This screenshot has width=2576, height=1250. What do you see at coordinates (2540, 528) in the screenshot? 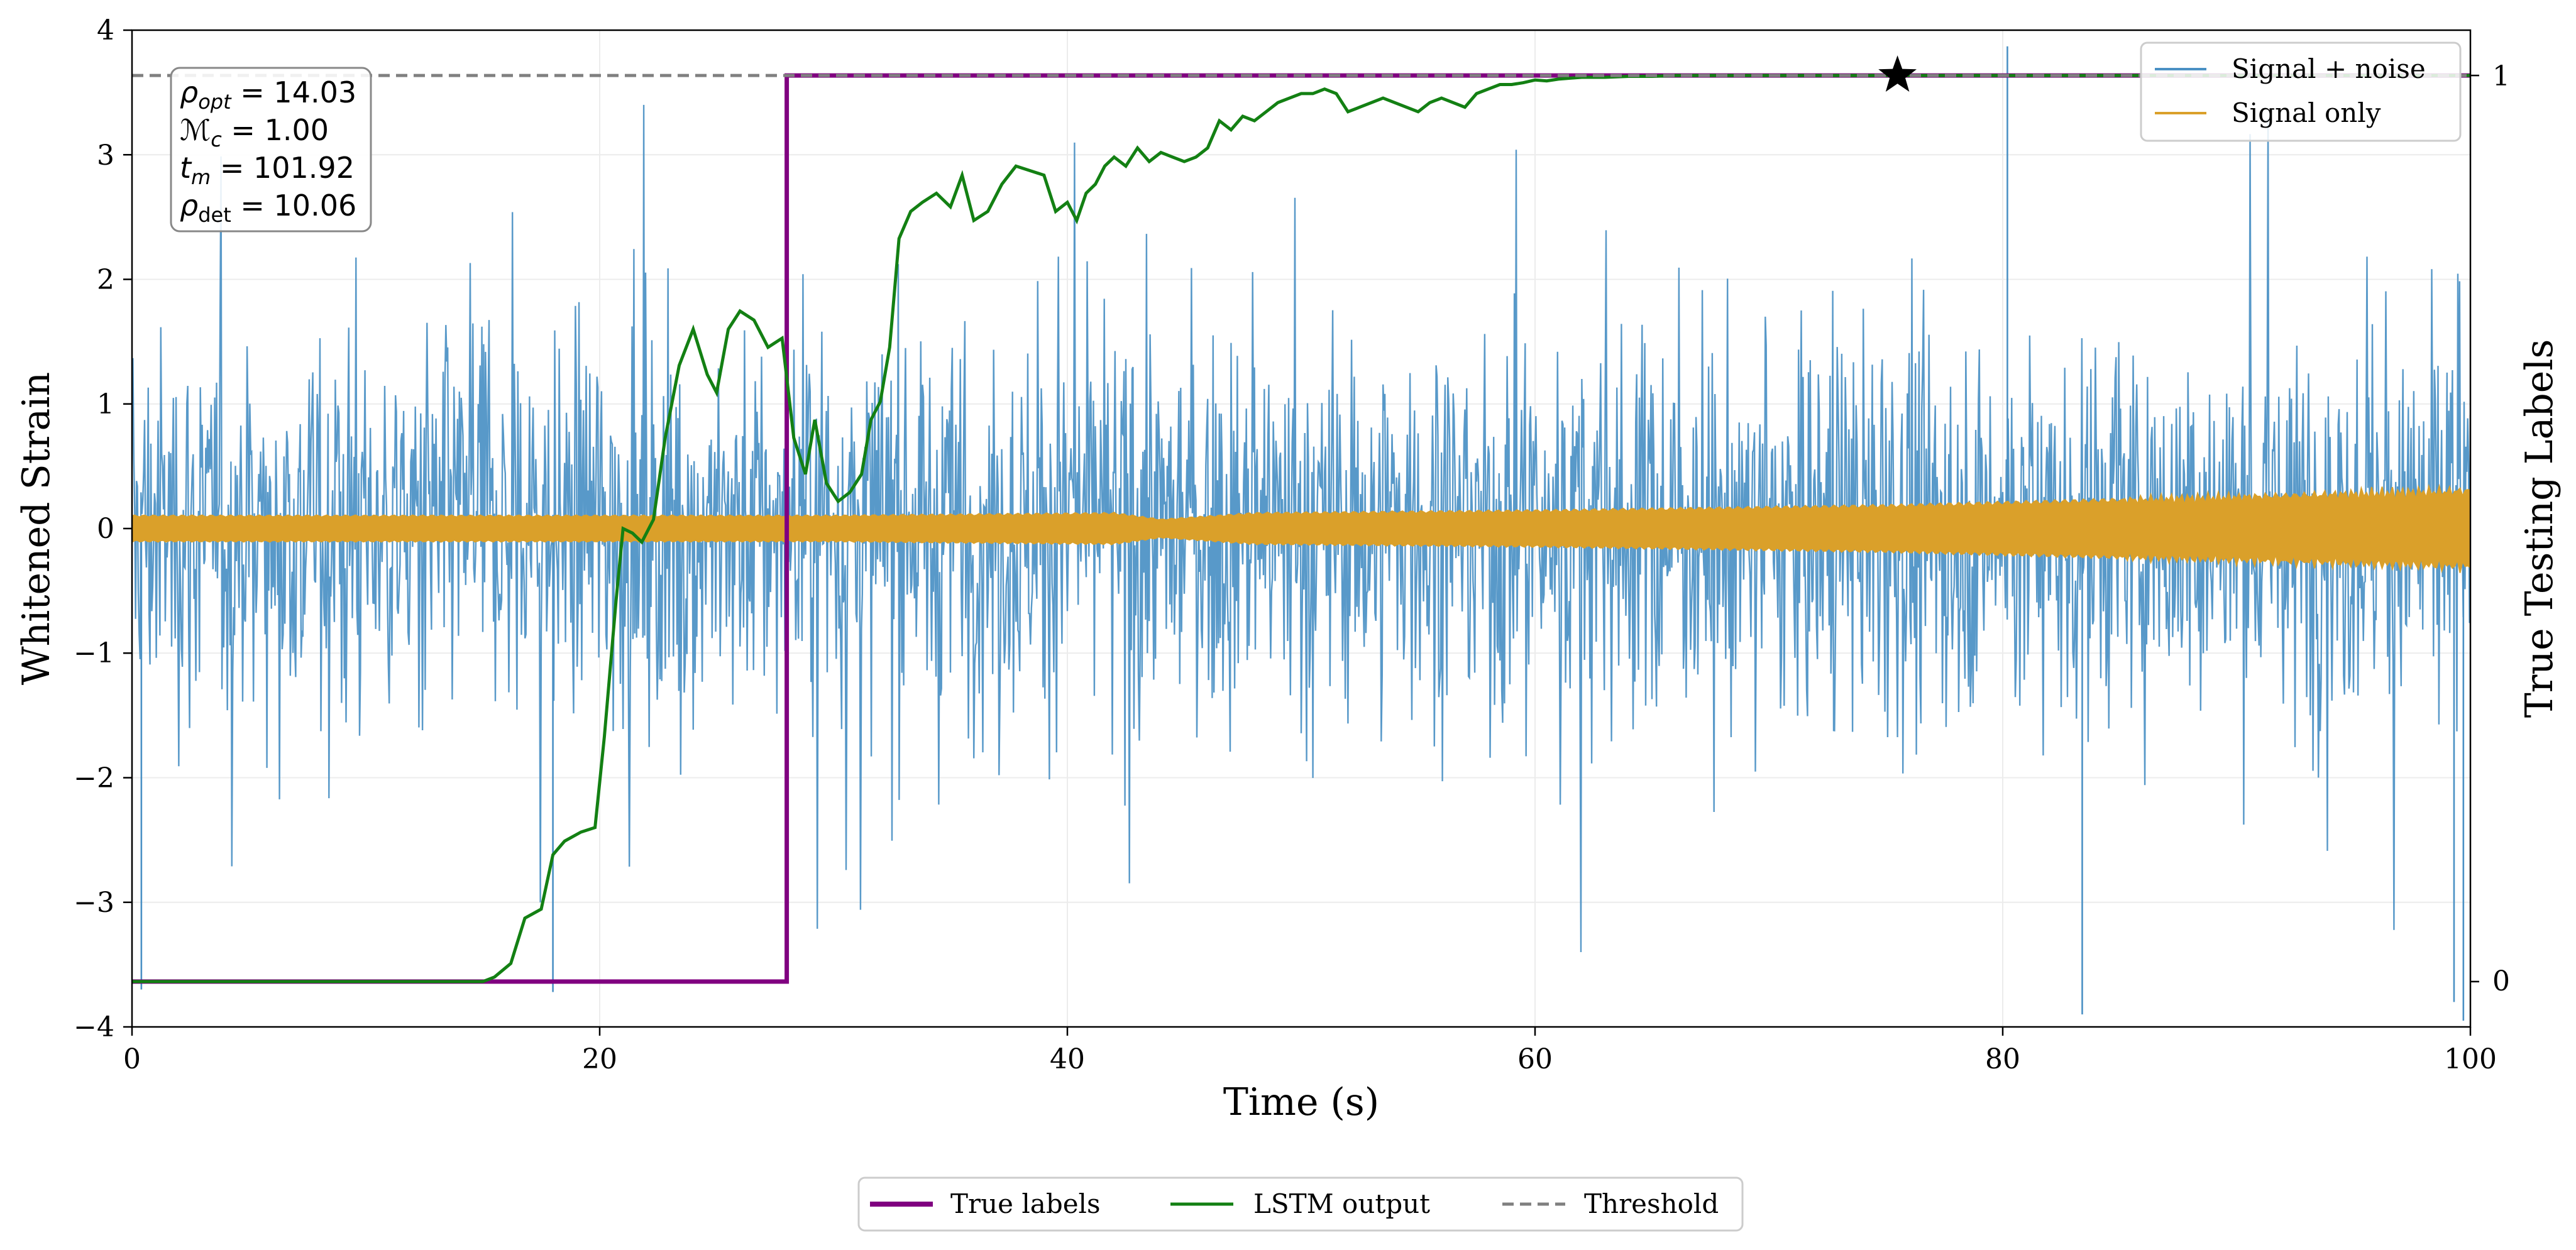
I see `y-right-axis-title: True Testing Labels` at bounding box center [2540, 528].